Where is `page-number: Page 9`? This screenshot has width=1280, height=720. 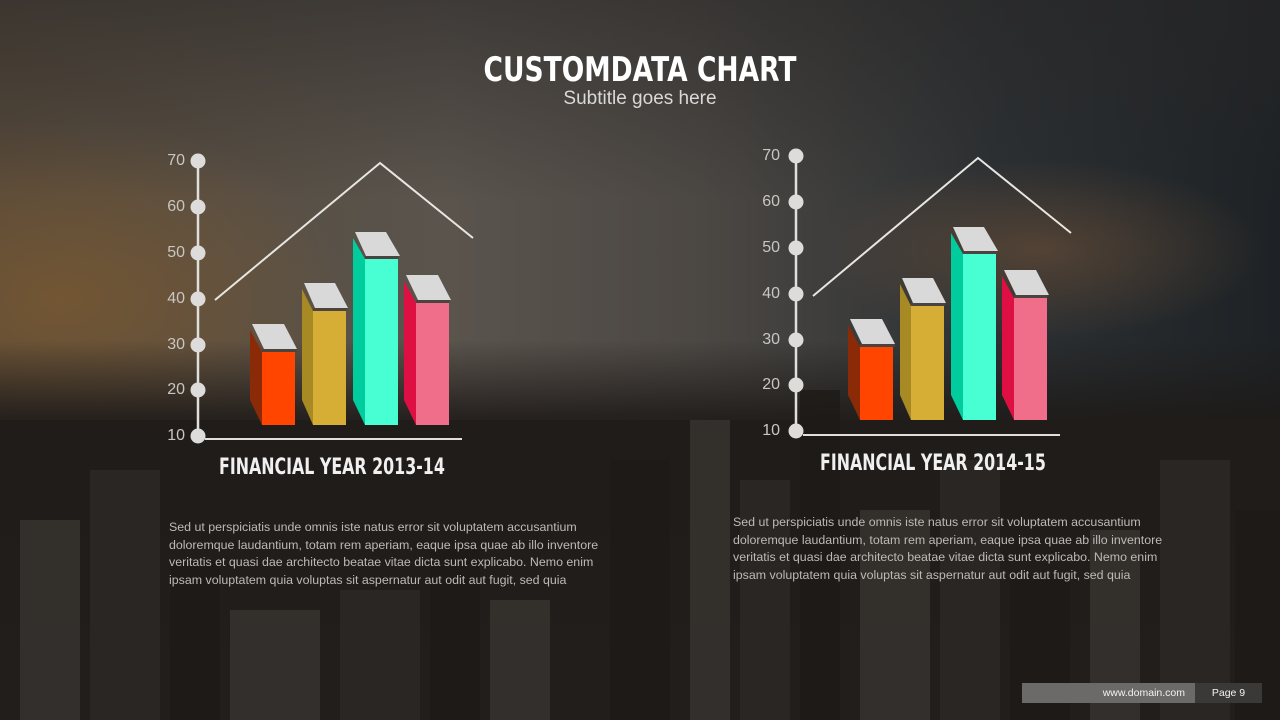
page-number: Page 9 is located at coordinates (1228, 693).